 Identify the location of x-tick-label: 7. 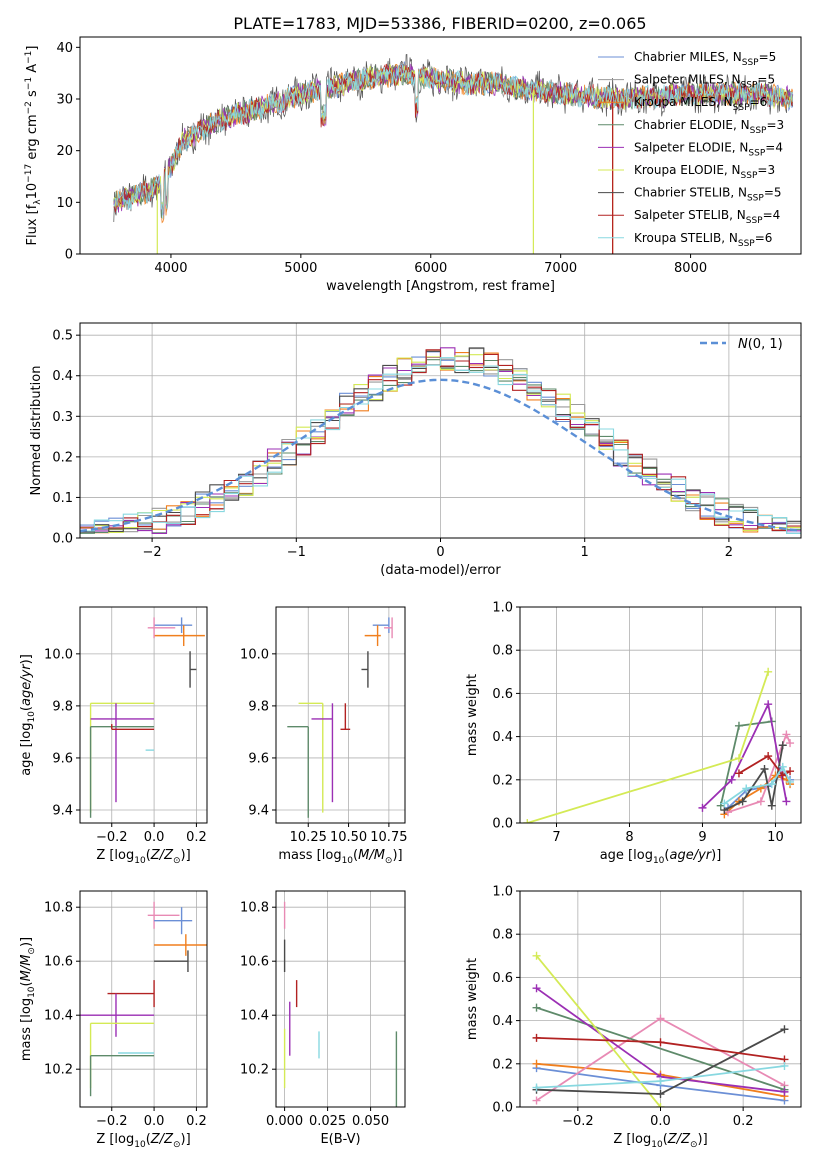
(556, 837).